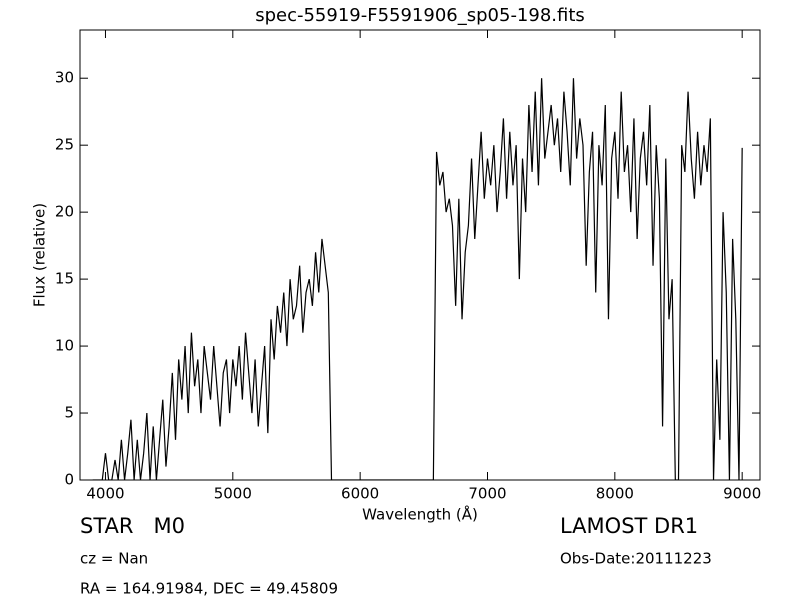 The width and height of the screenshot is (800, 604). I want to click on x-tick-label: 5000, so click(233, 494).